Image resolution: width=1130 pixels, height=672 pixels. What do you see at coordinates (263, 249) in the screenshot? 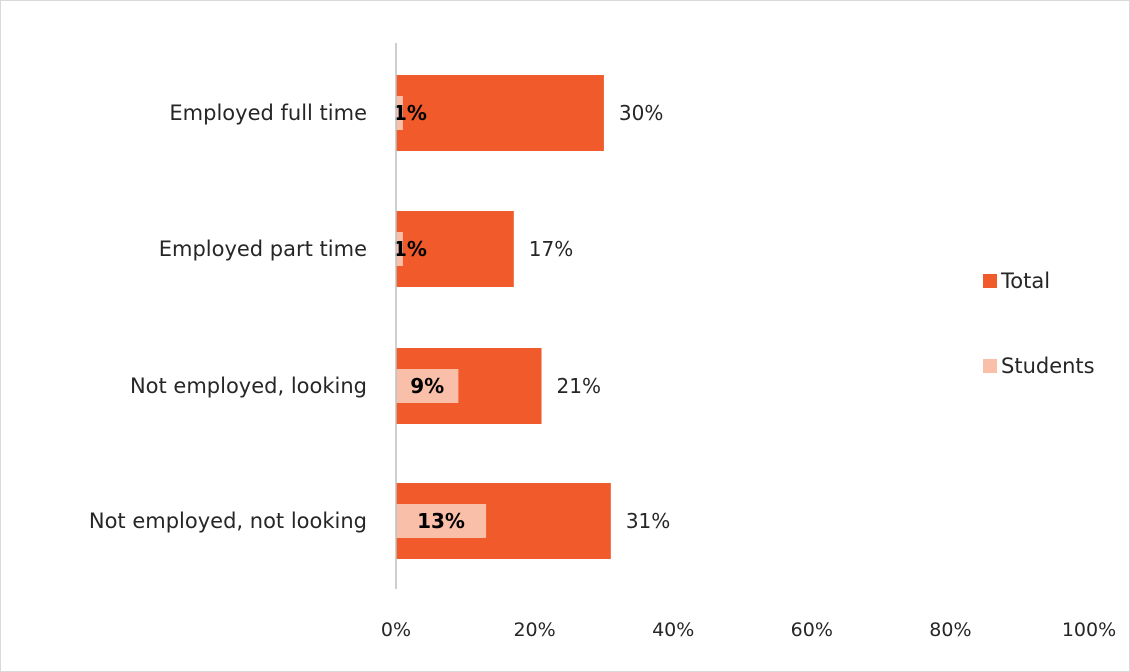
I see `category-label: Employed part time` at bounding box center [263, 249].